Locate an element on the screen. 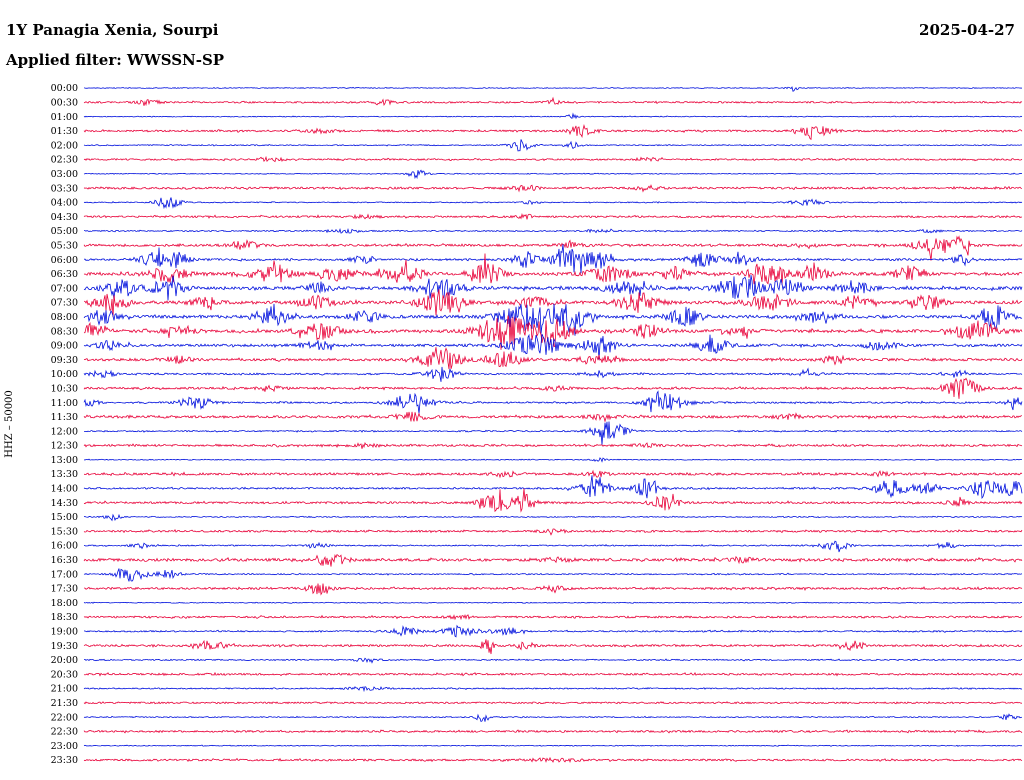  time-tick-label: 17:30 is located at coordinates (64, 589).